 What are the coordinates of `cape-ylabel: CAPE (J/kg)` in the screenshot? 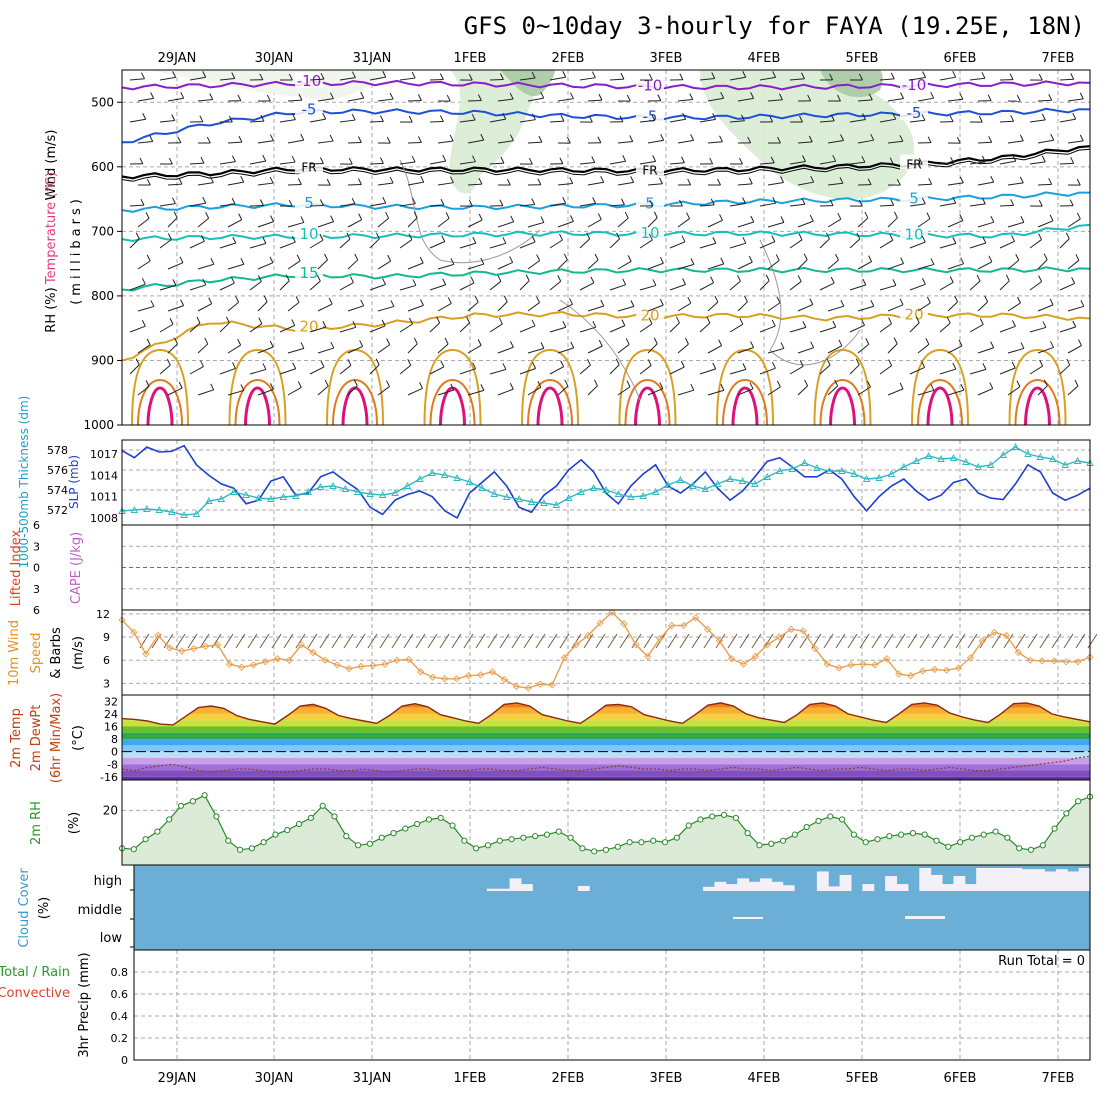 It's located at (76, 568).